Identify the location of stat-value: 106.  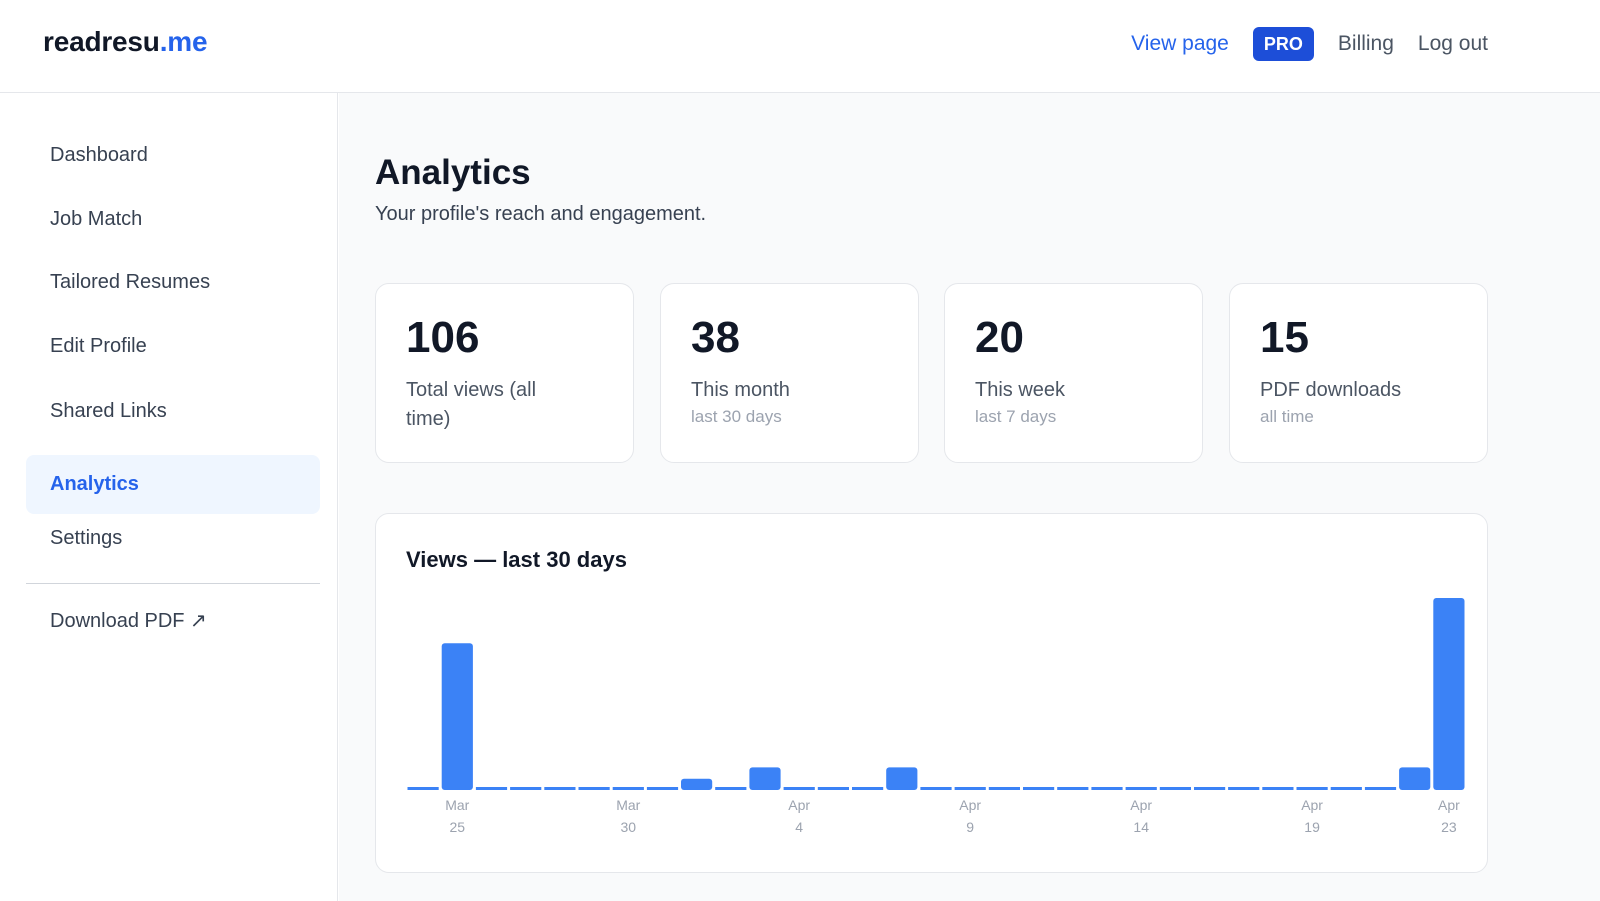
(443, 337).